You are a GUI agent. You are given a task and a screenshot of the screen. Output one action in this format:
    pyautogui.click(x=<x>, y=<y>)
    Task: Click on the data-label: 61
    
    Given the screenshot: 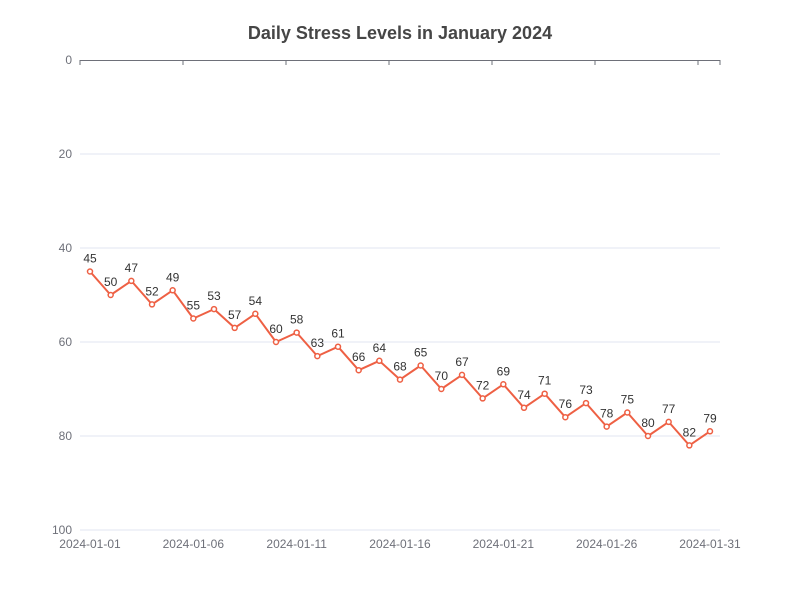 What is the action you would take?
    pyautogui.click(x=338, y=334)
    